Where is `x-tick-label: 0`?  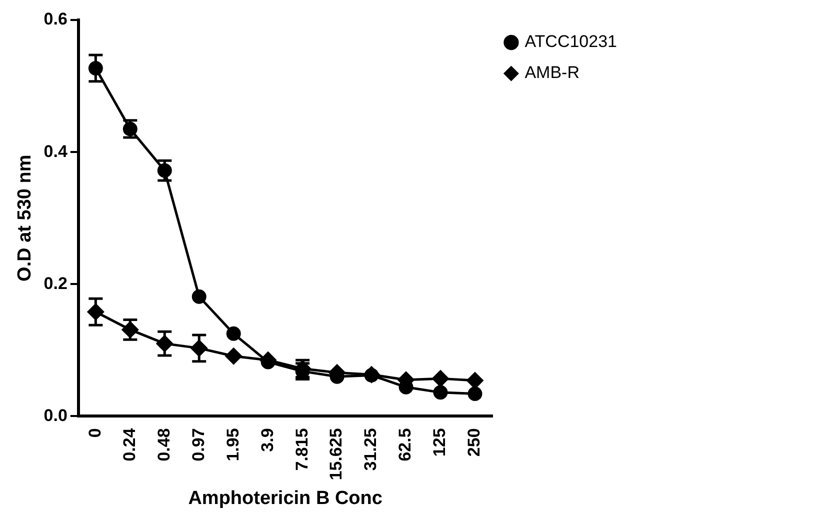 x-tick-label: 0 is located at coordinates (94, 433).